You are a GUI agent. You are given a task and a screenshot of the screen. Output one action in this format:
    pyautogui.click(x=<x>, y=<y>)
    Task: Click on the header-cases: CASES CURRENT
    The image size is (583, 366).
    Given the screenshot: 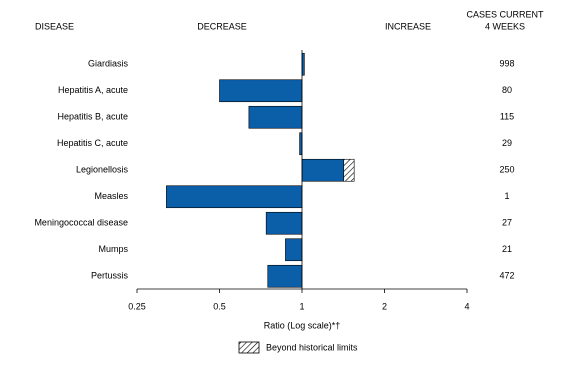 What is the action you would take?
    pyautogui.click(x=505, y=14)
    